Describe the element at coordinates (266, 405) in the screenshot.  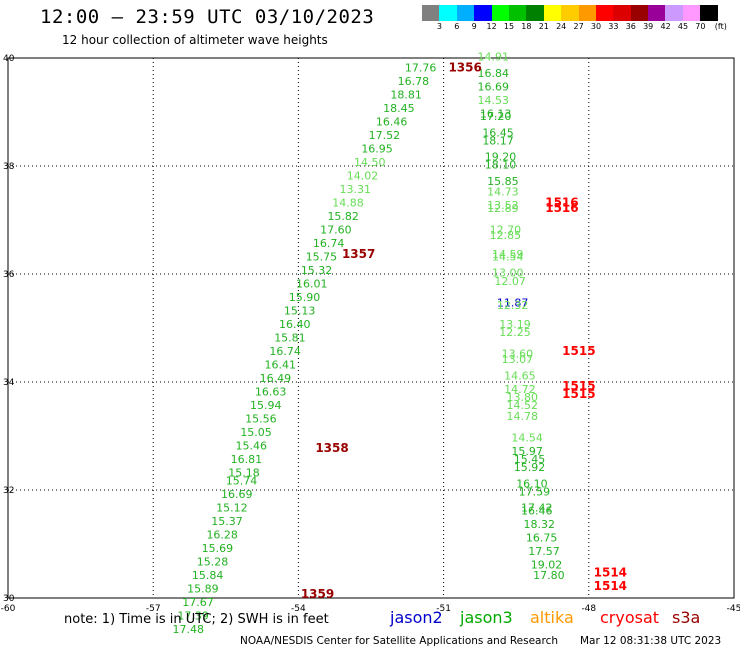
I see `track-a-swh-label: 15.94` at that location.